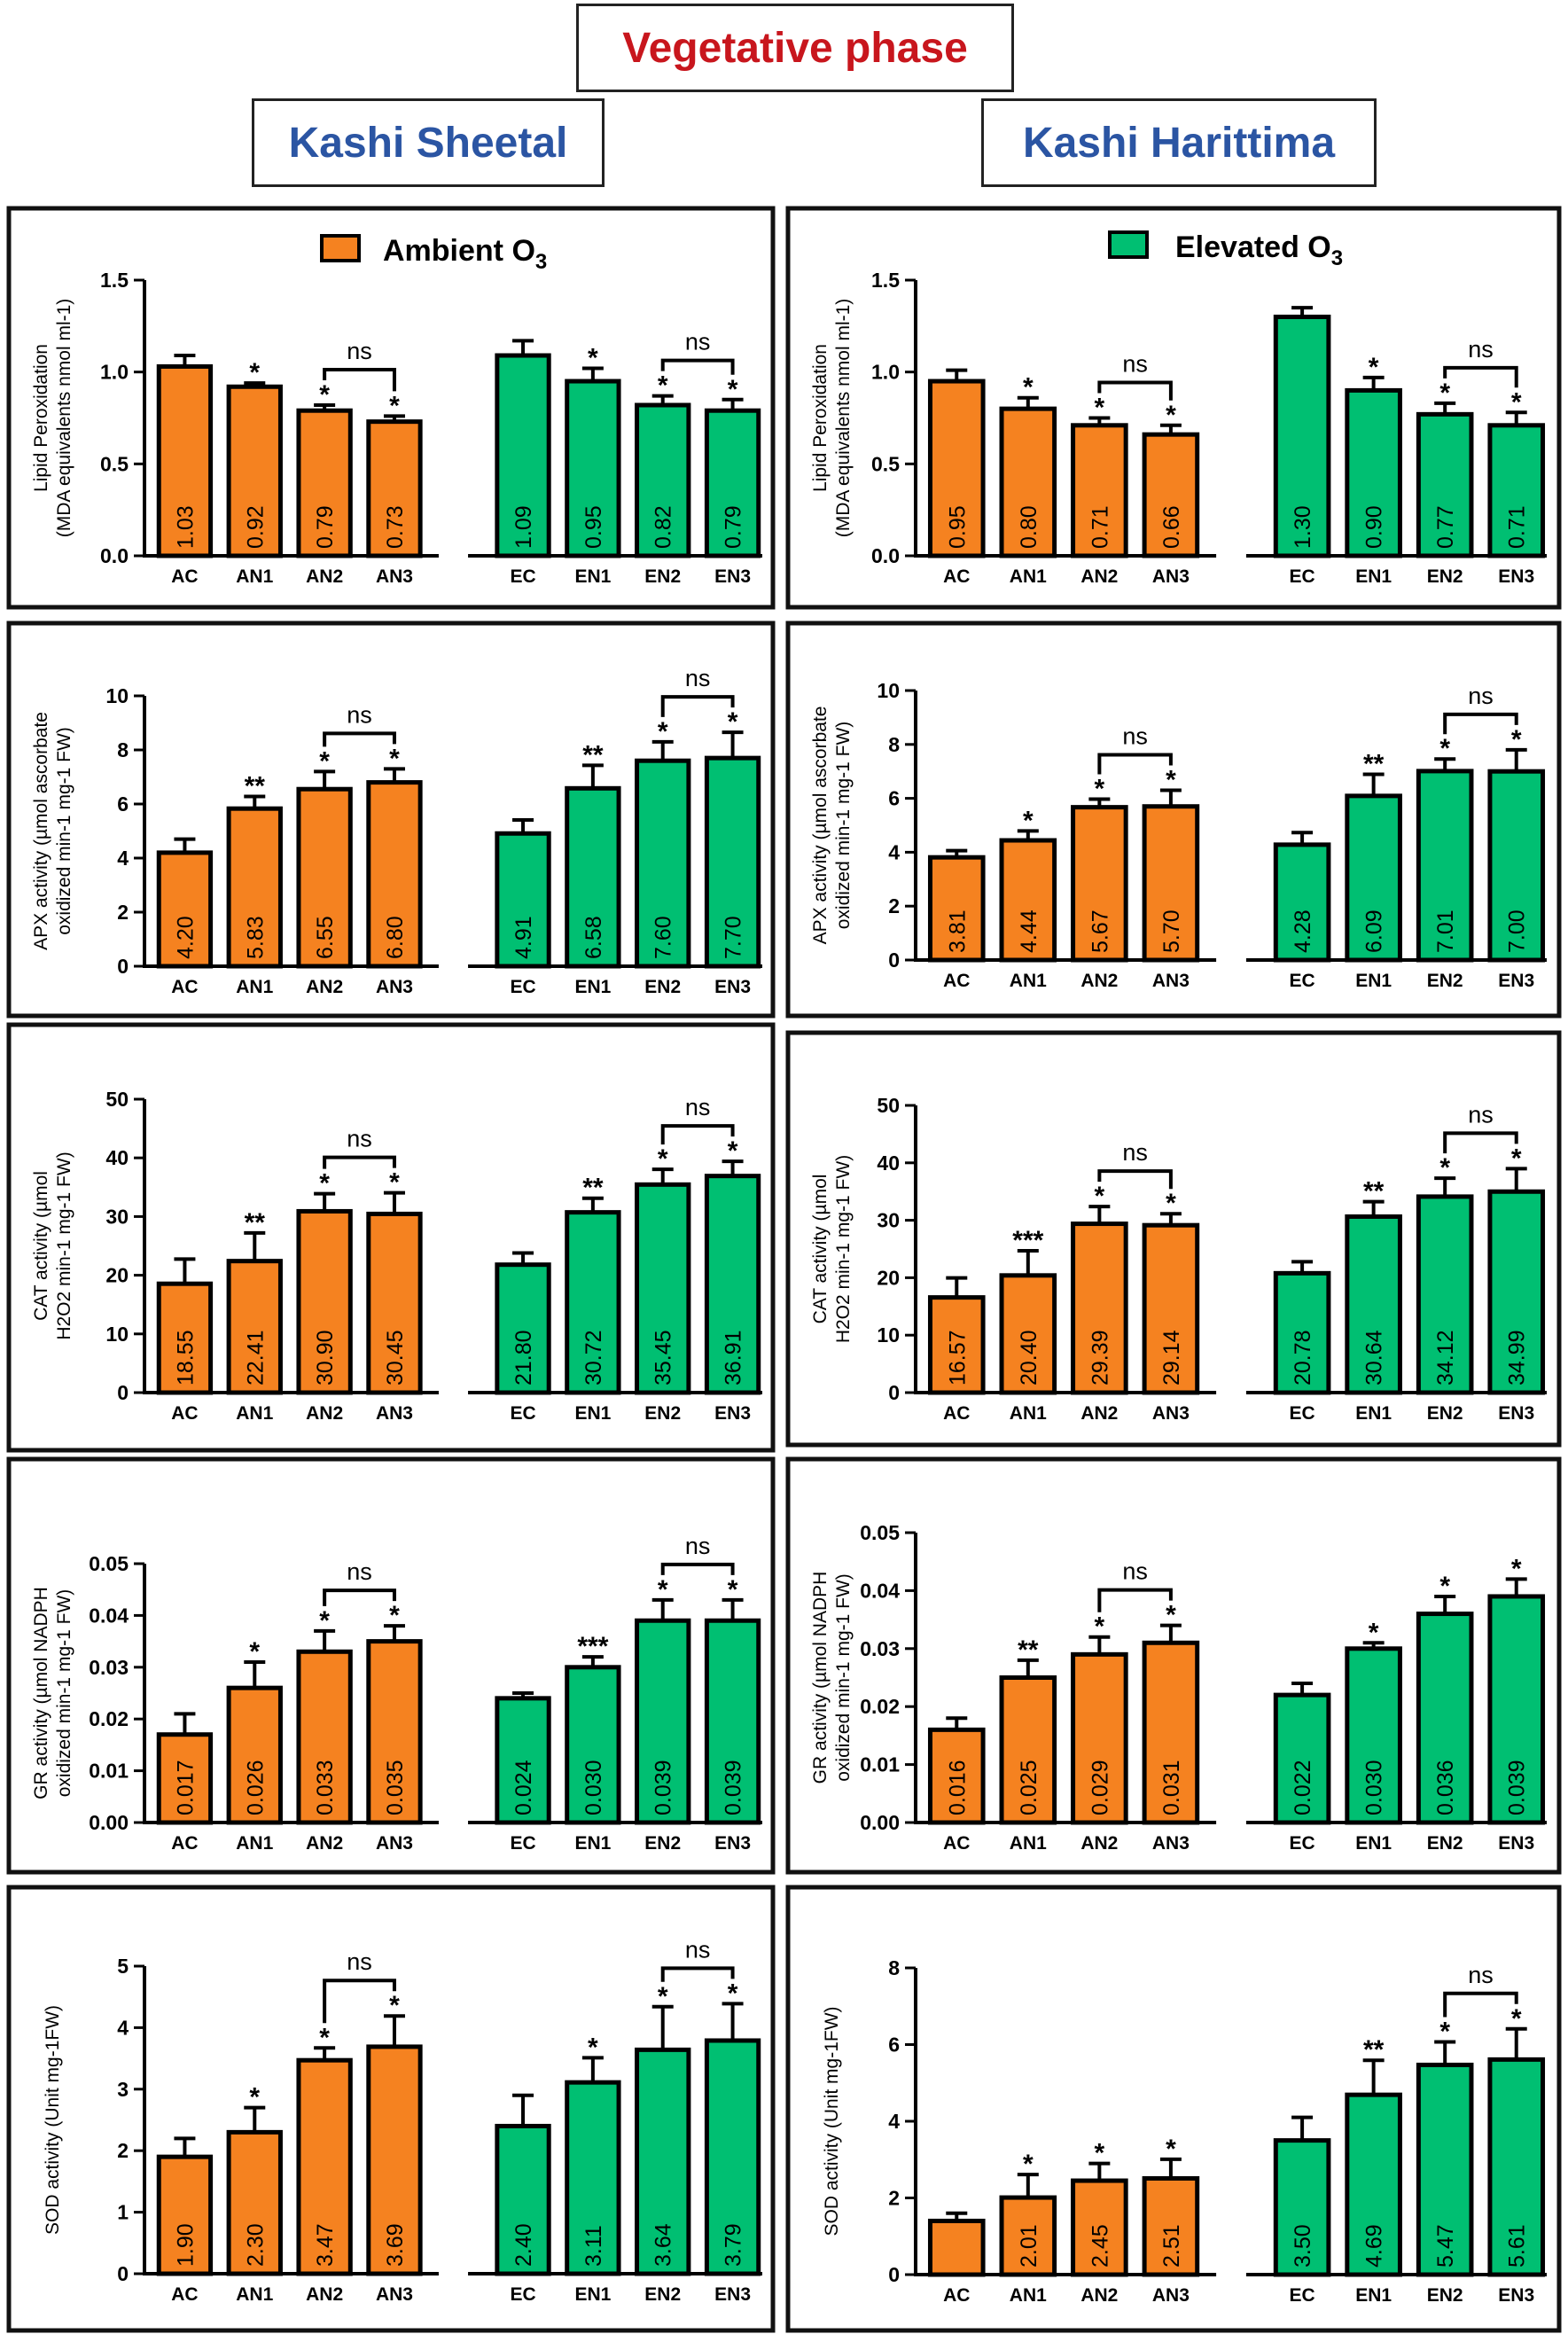  I want to click on apx-harittima-category-label: EC, so click(1301, 981).